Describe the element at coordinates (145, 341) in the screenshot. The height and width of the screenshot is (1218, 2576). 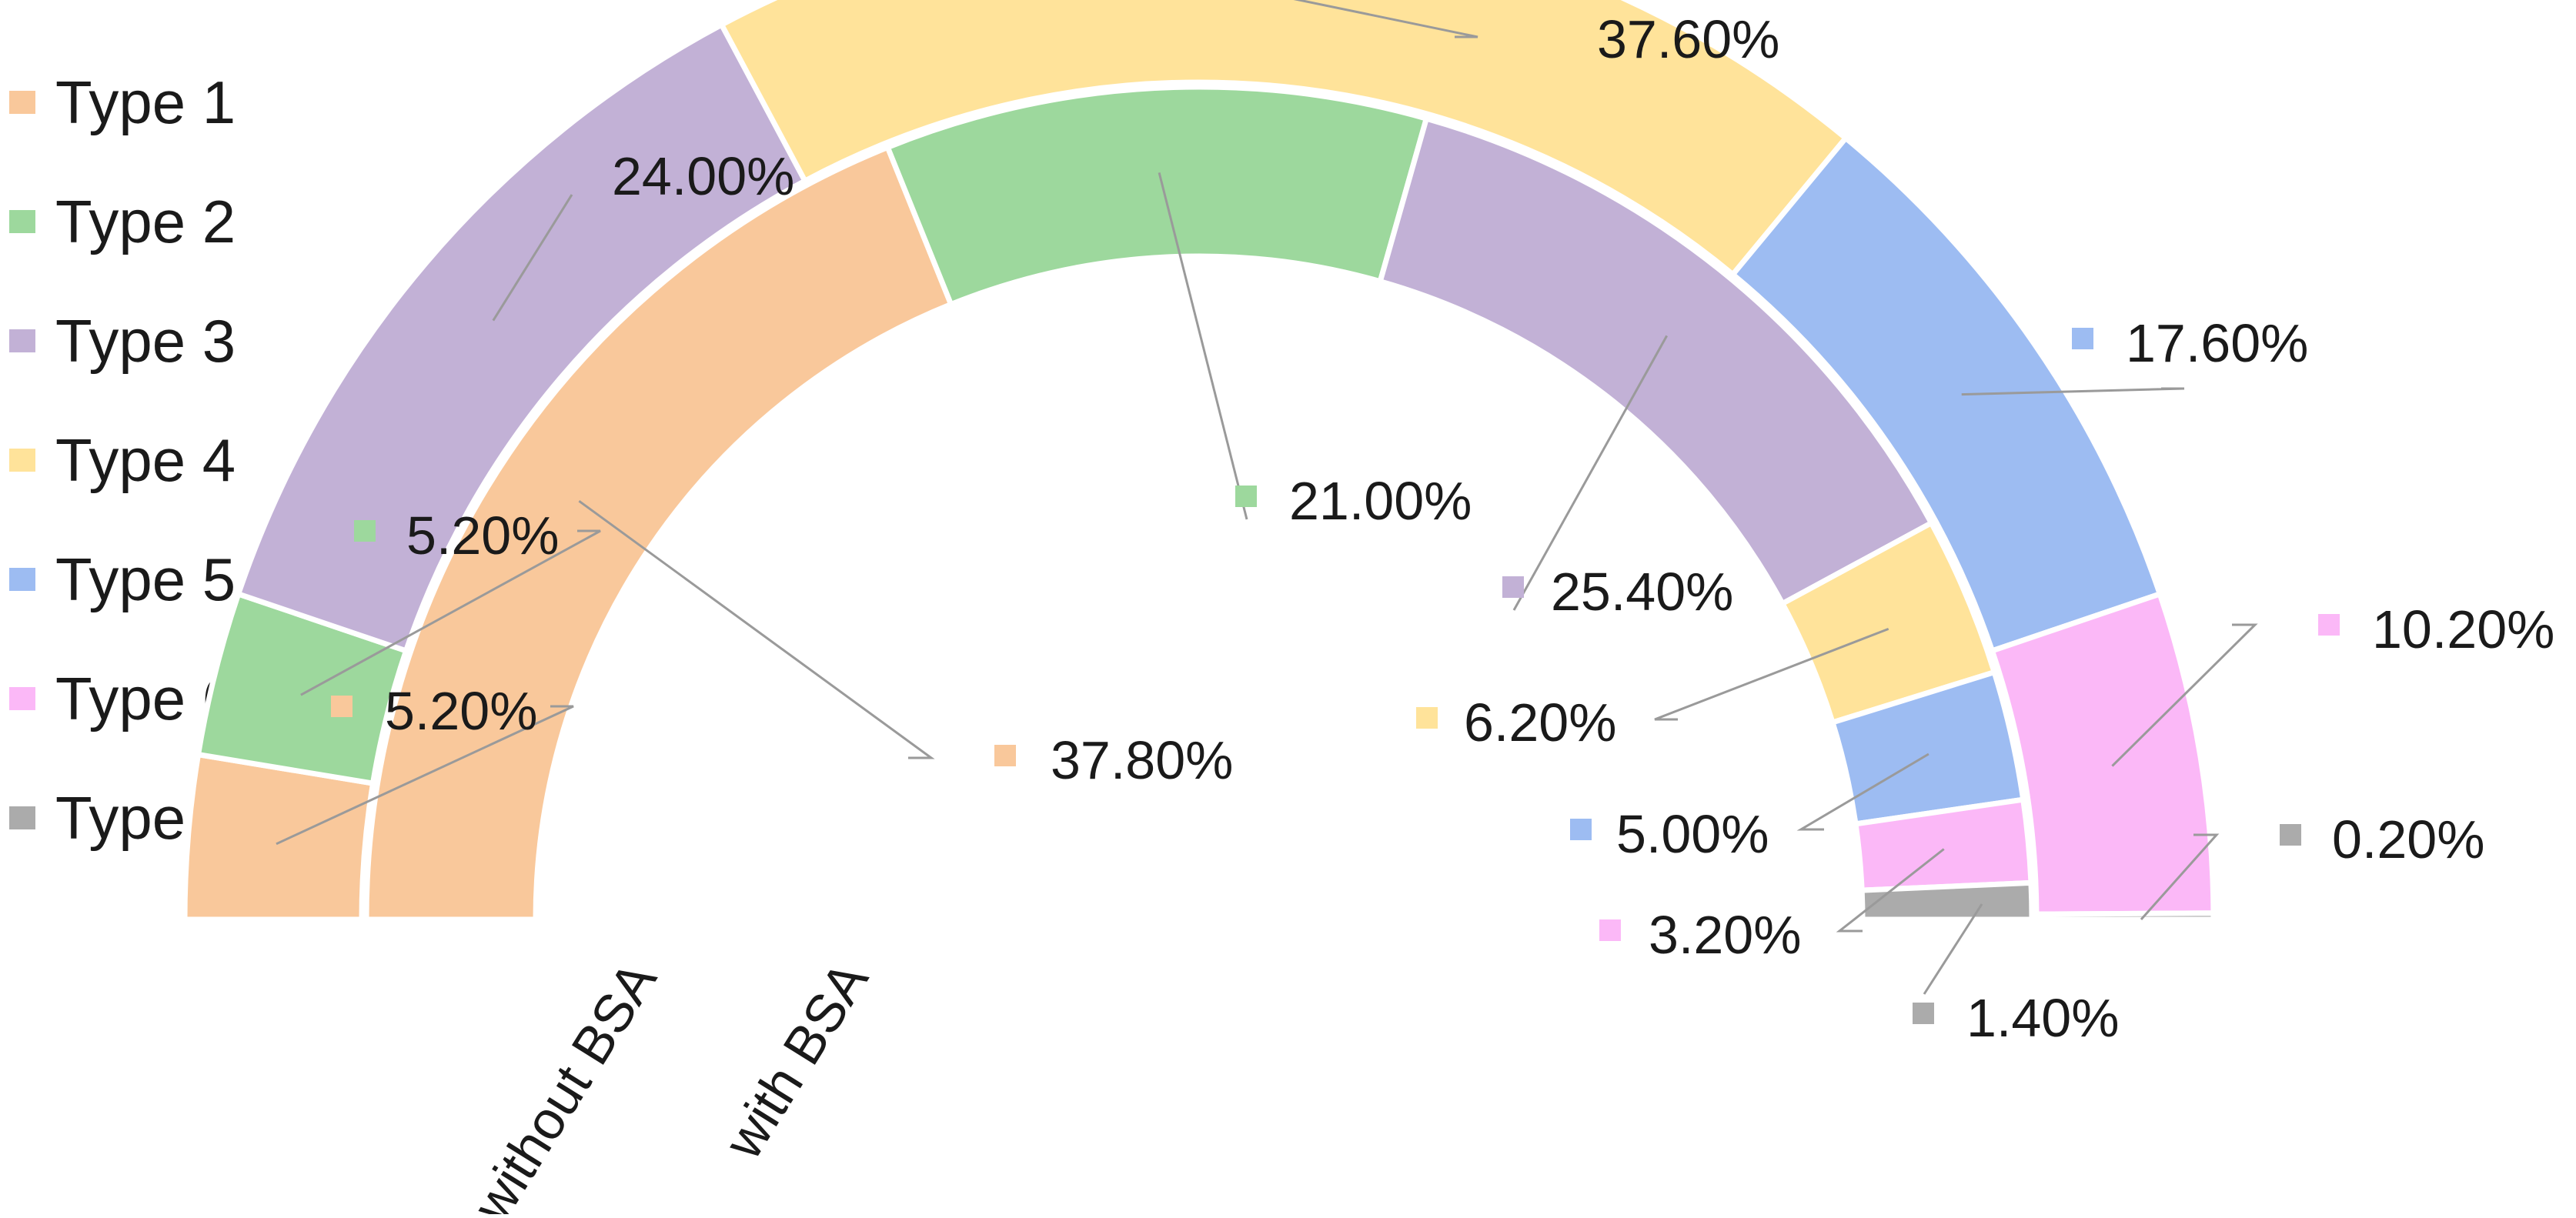
I see `legend-label-type-3: Type 3` at that location.